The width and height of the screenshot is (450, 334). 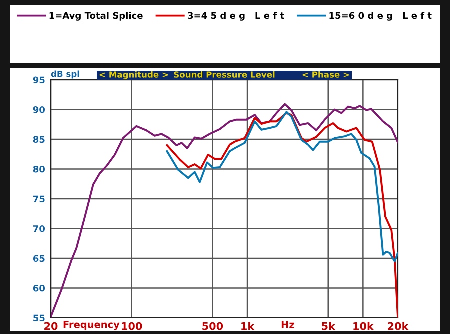 What do you see at coordinates (326, 74) in the screenshot?
I see `text: < Phase >` at bounding box center [326, 74].